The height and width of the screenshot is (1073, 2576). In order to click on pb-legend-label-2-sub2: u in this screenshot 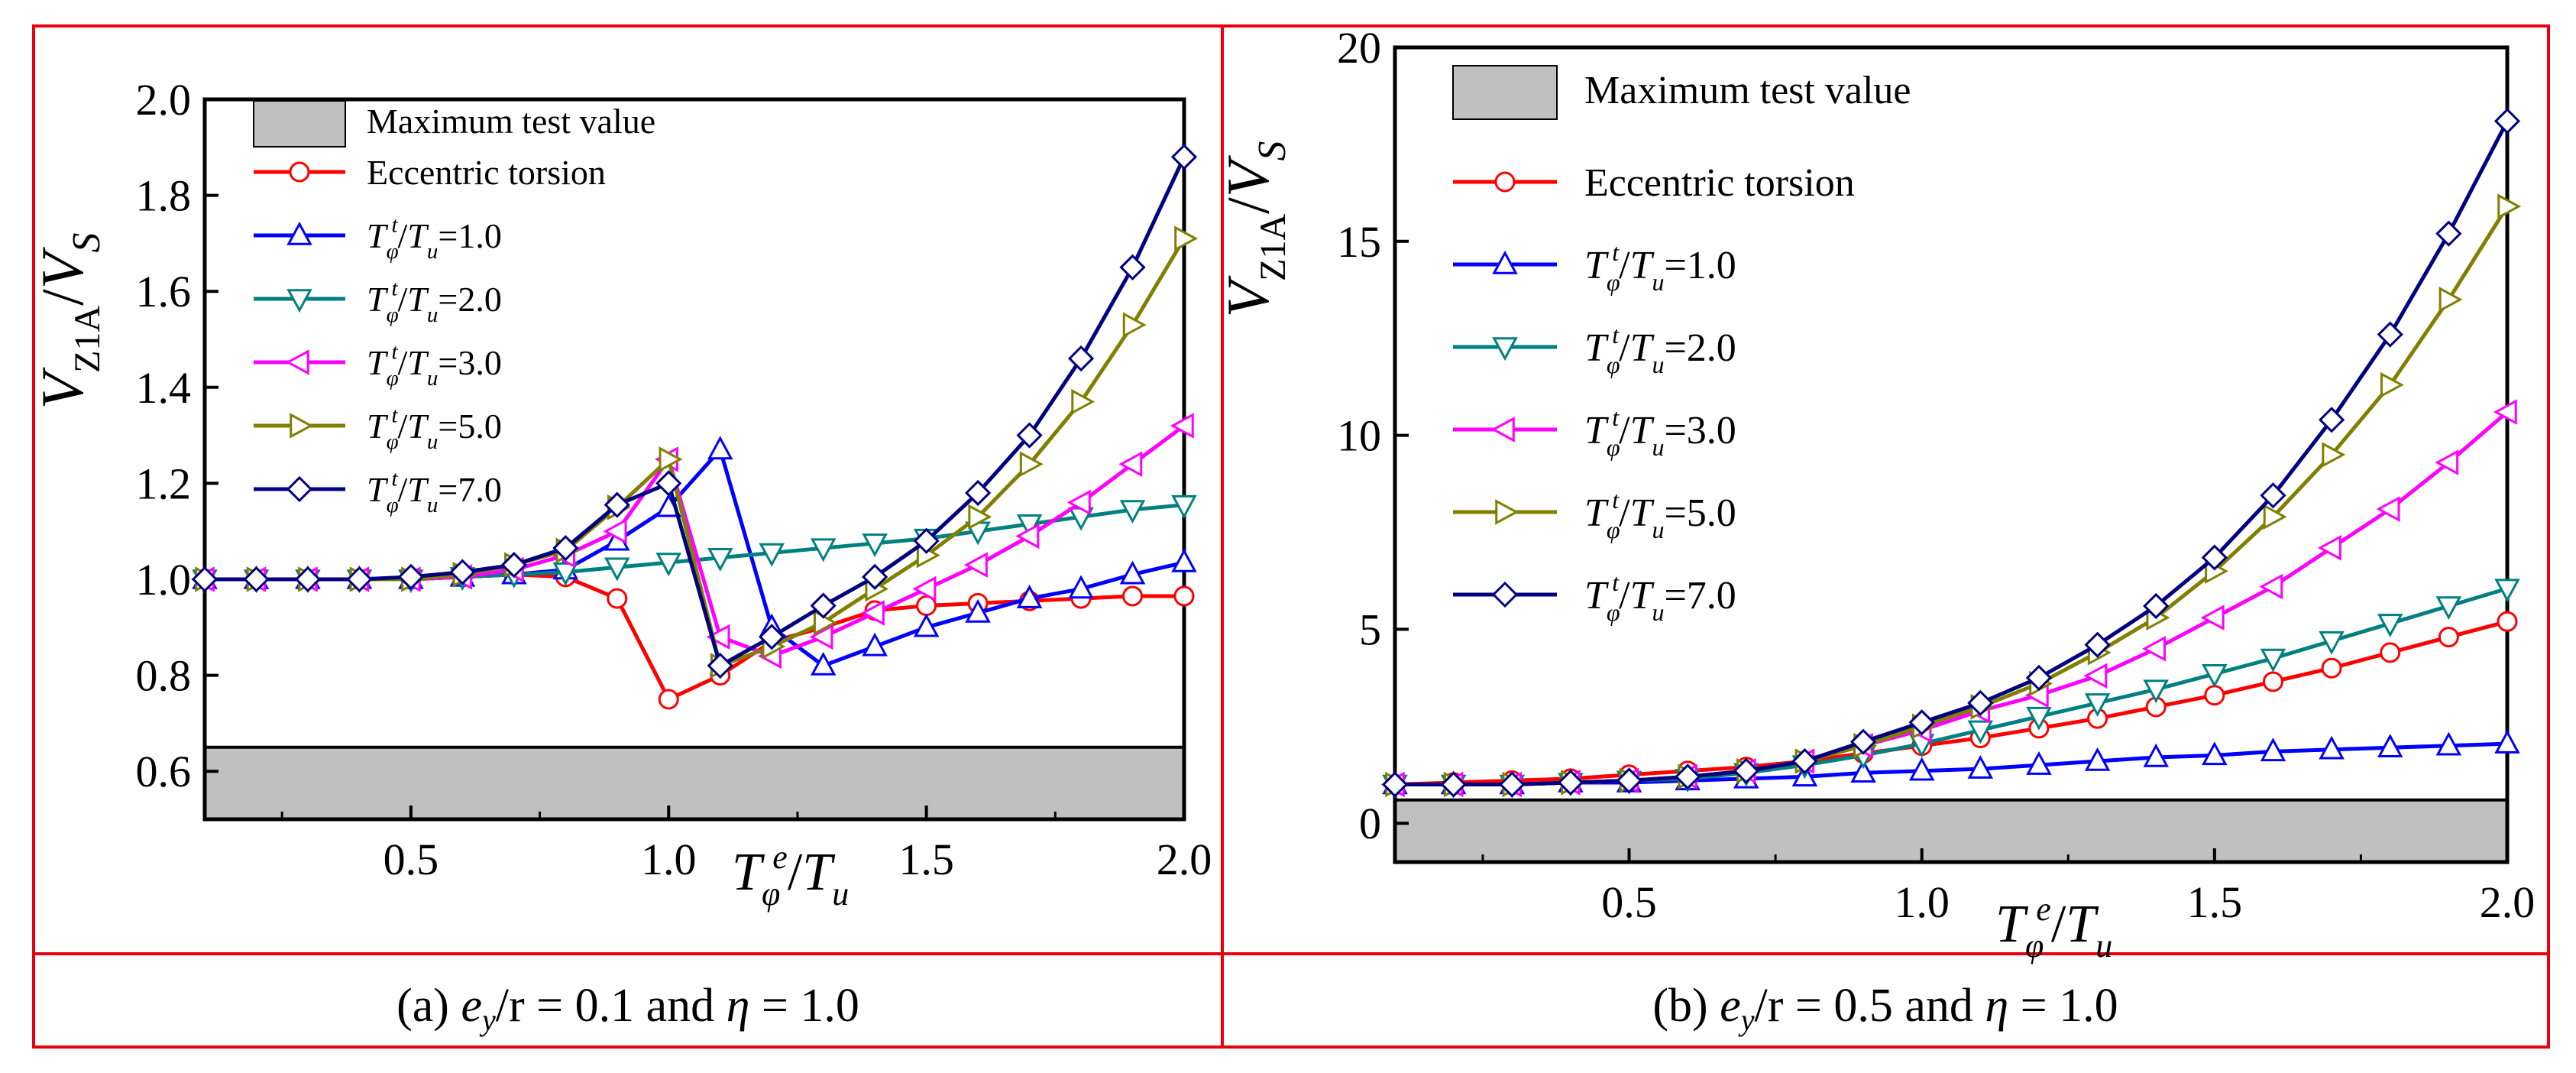, I will do `click(1658, 364)`.